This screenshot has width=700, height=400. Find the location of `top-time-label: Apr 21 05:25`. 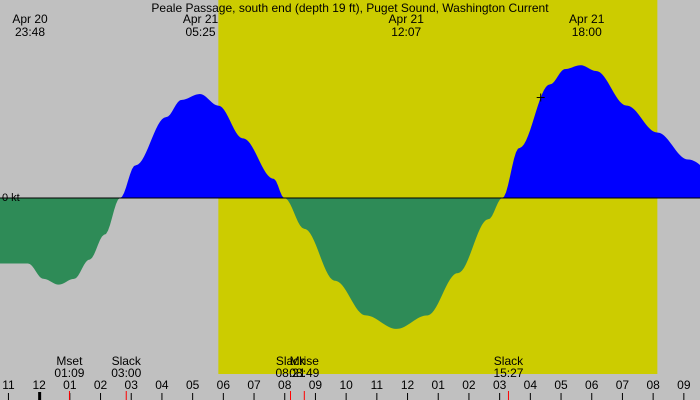

top-time-label: Apr 21 05:25 is located at coordinates (201, 26).